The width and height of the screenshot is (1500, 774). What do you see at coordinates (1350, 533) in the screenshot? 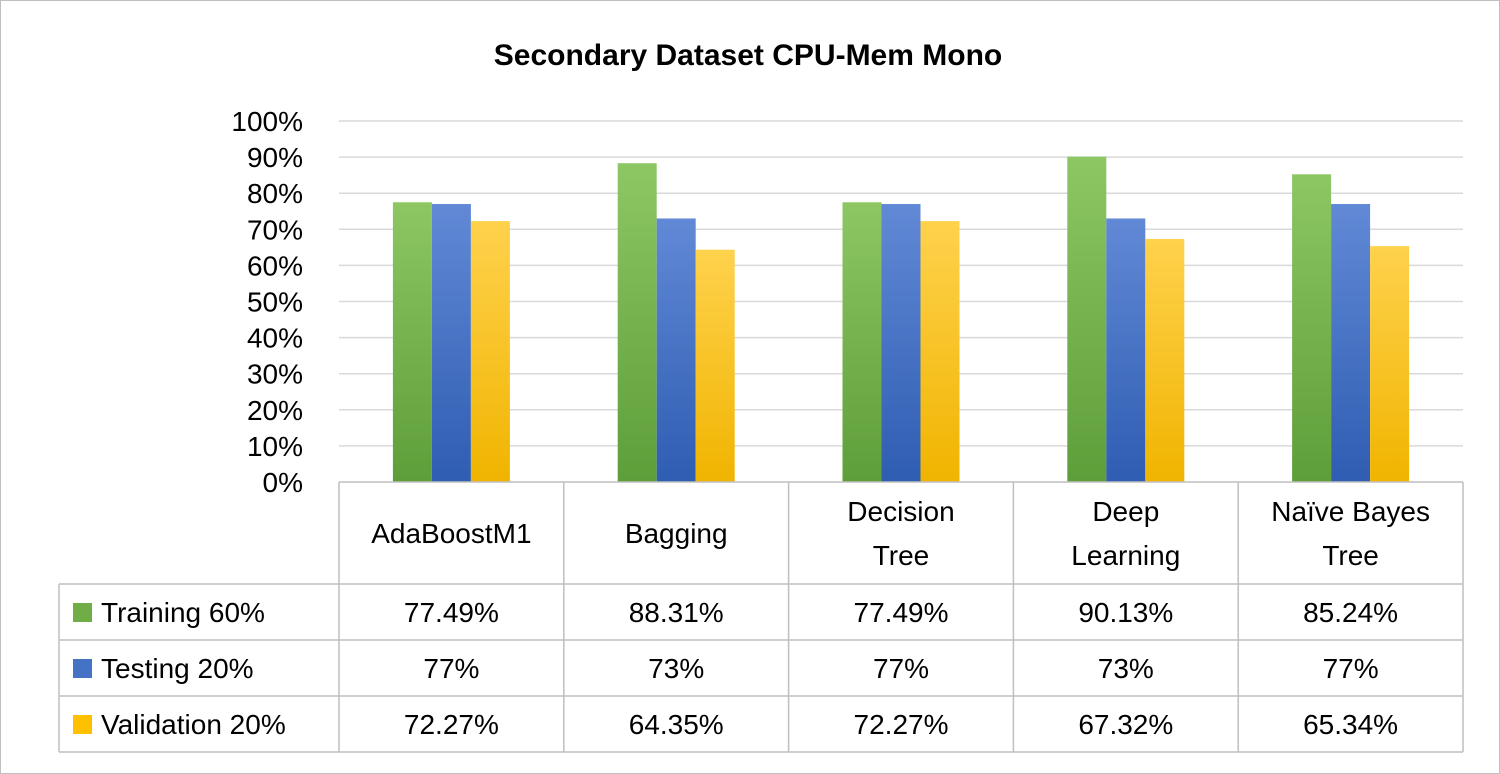
I see `category-label: Naïve Bayes Tree` at bounding box center [1350, 533].